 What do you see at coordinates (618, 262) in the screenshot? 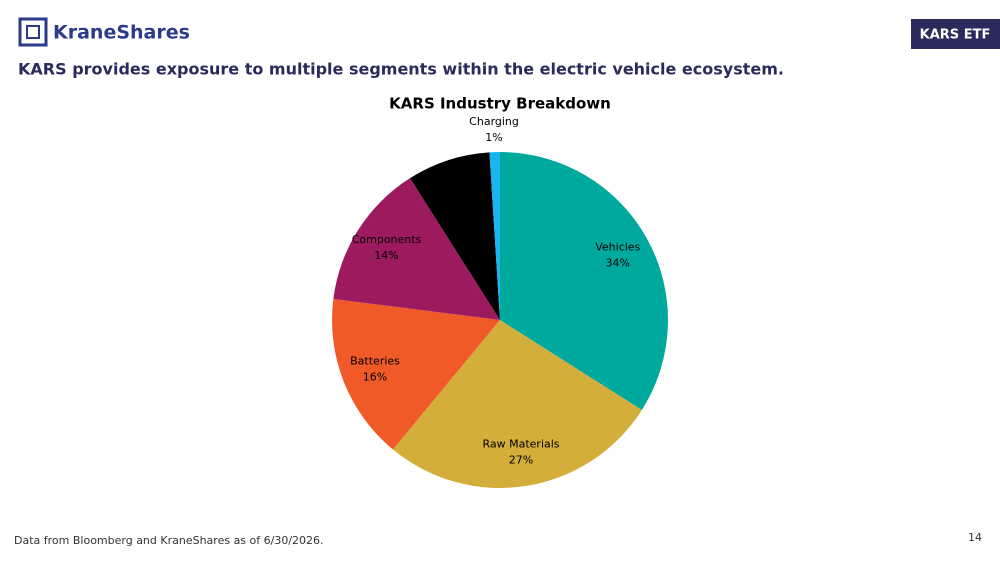
I see `slice-value: 34%` at bounding box center [618, 262].